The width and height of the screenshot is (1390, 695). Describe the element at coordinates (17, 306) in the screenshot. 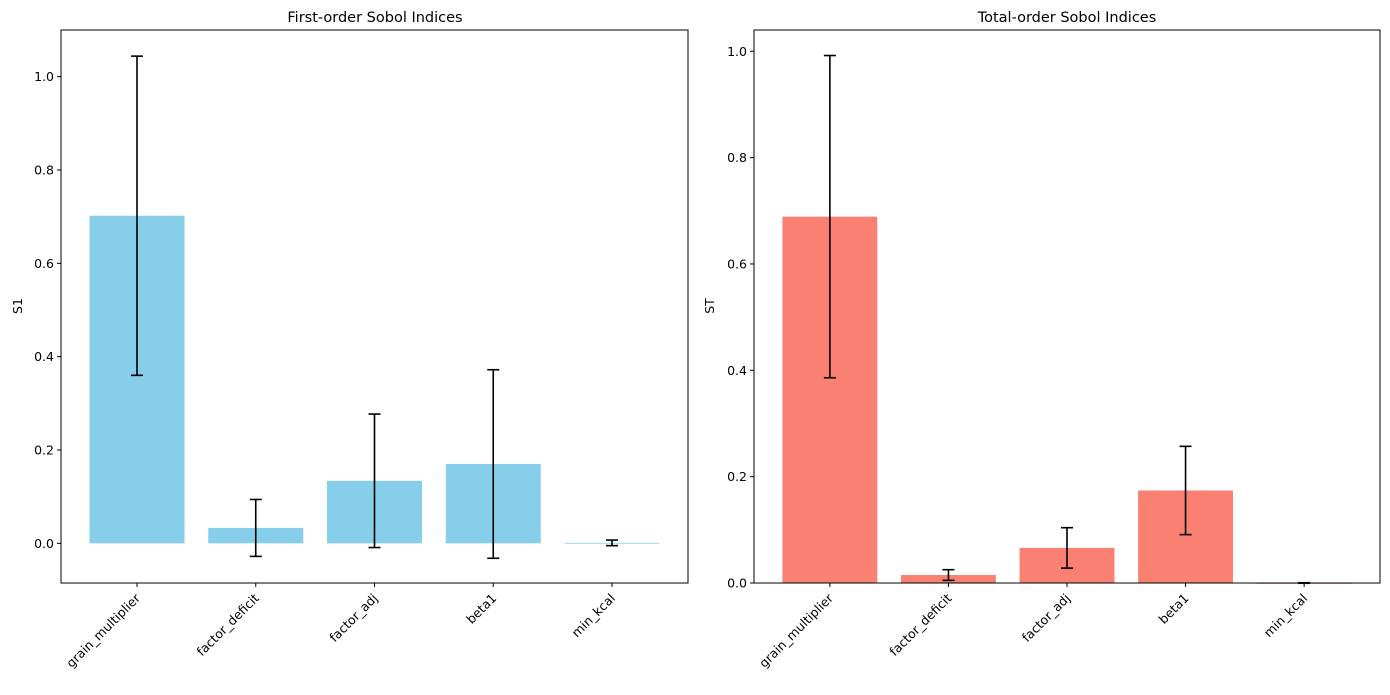

I see `y-axis-label: S1` at that location.